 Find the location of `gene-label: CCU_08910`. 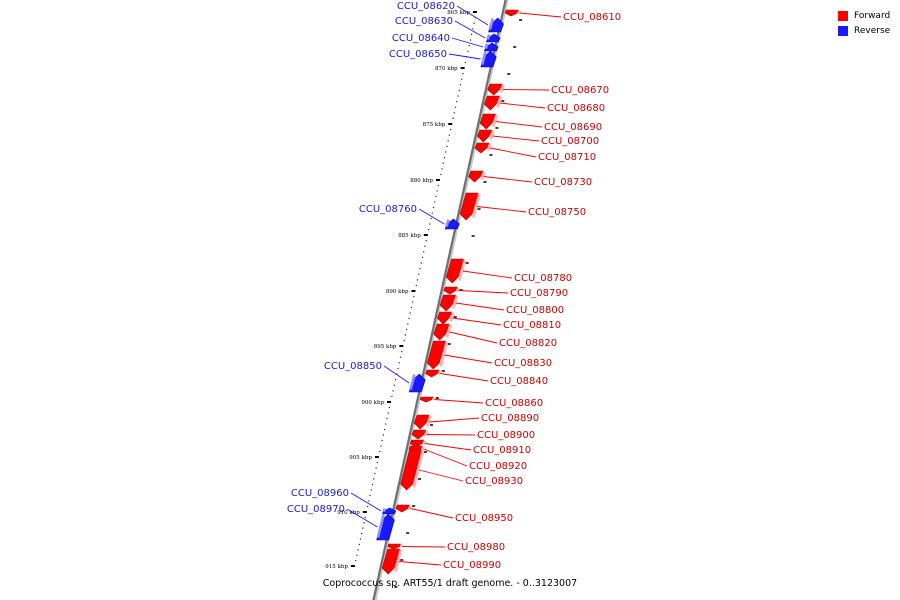

gene-label: CCU_08910 is located at coordinates (502, 450).